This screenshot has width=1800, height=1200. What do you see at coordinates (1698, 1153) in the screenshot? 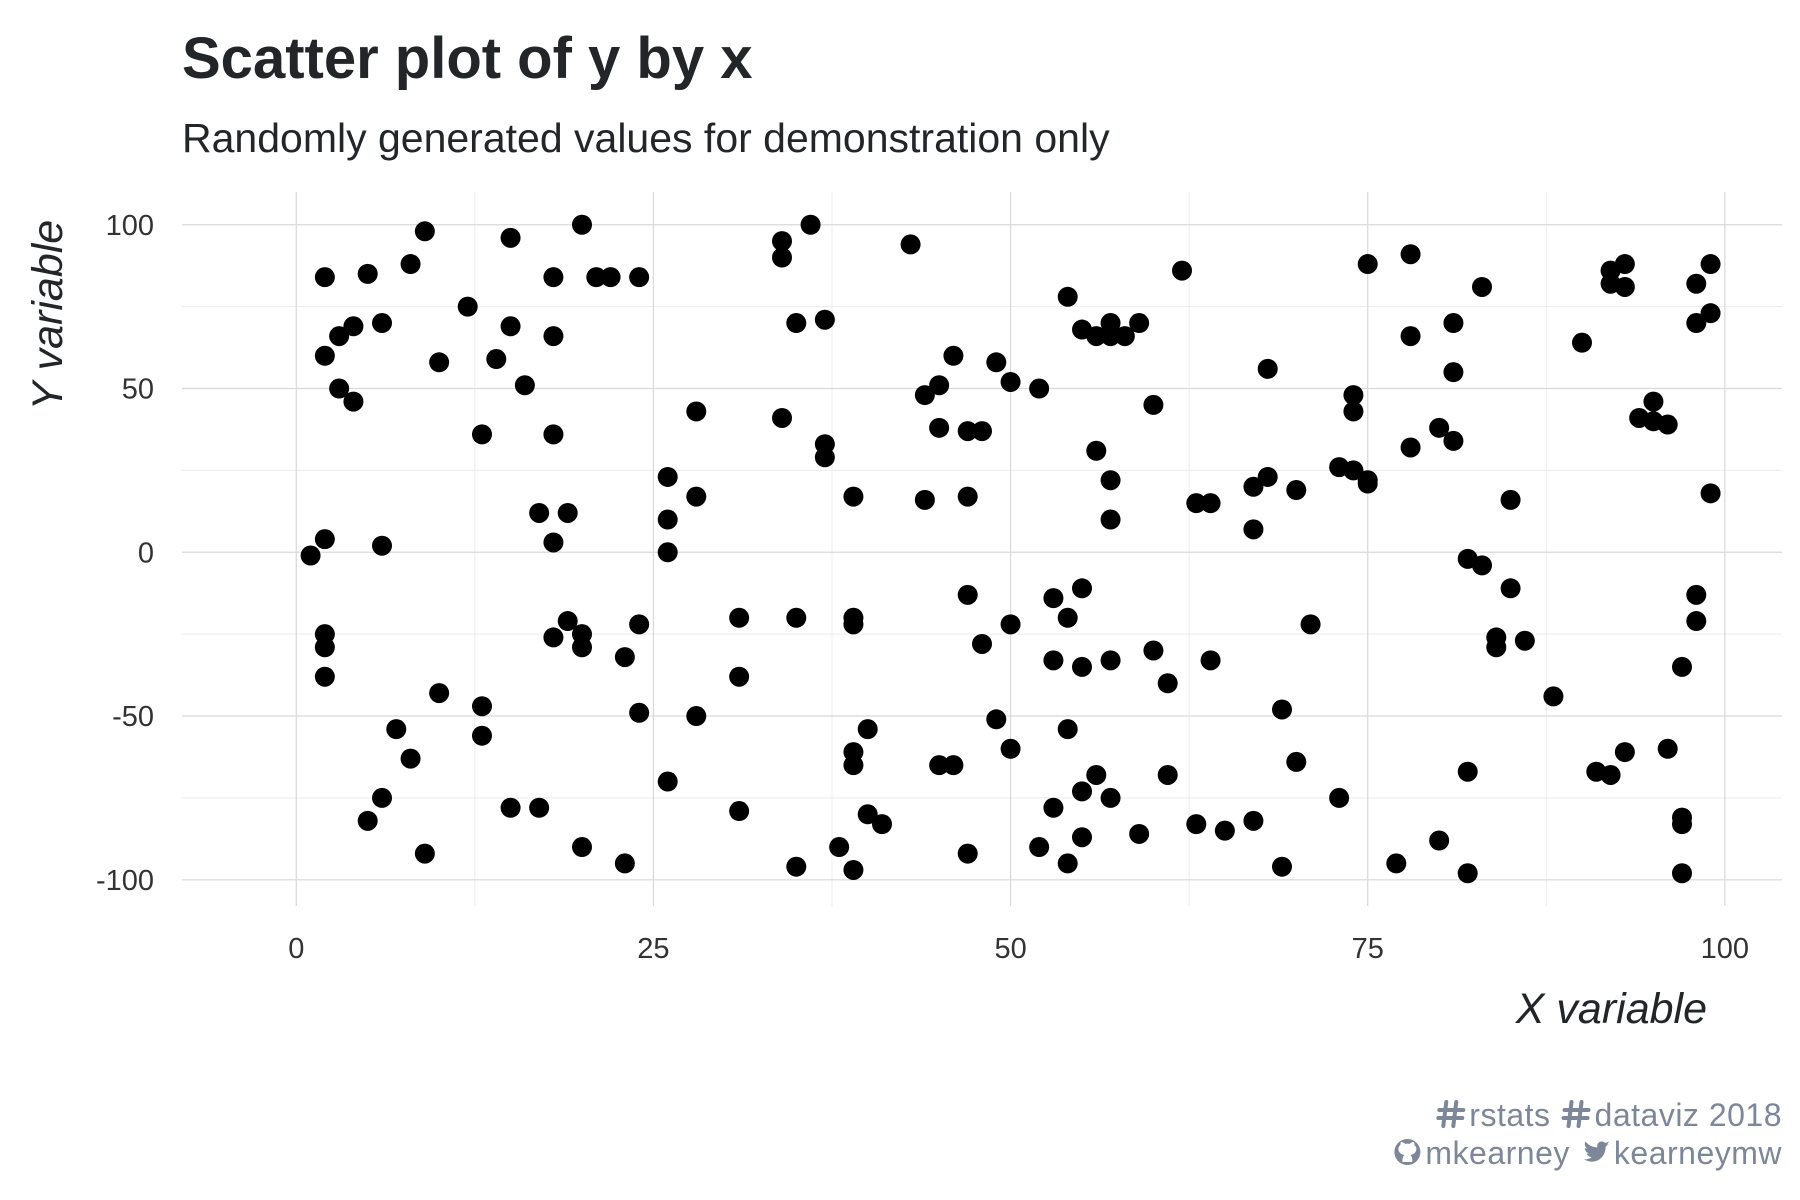
I see `caption-text: kearneymw` at bounding box center [1698, 1153].